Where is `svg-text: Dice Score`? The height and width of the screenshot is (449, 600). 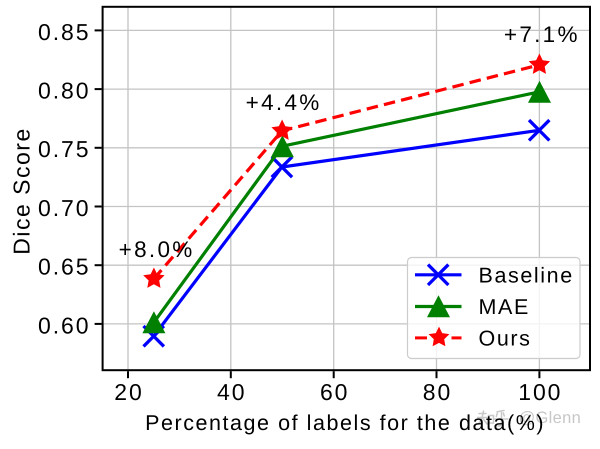
svg-text: Dice Score is located at coordinates (22, 190).